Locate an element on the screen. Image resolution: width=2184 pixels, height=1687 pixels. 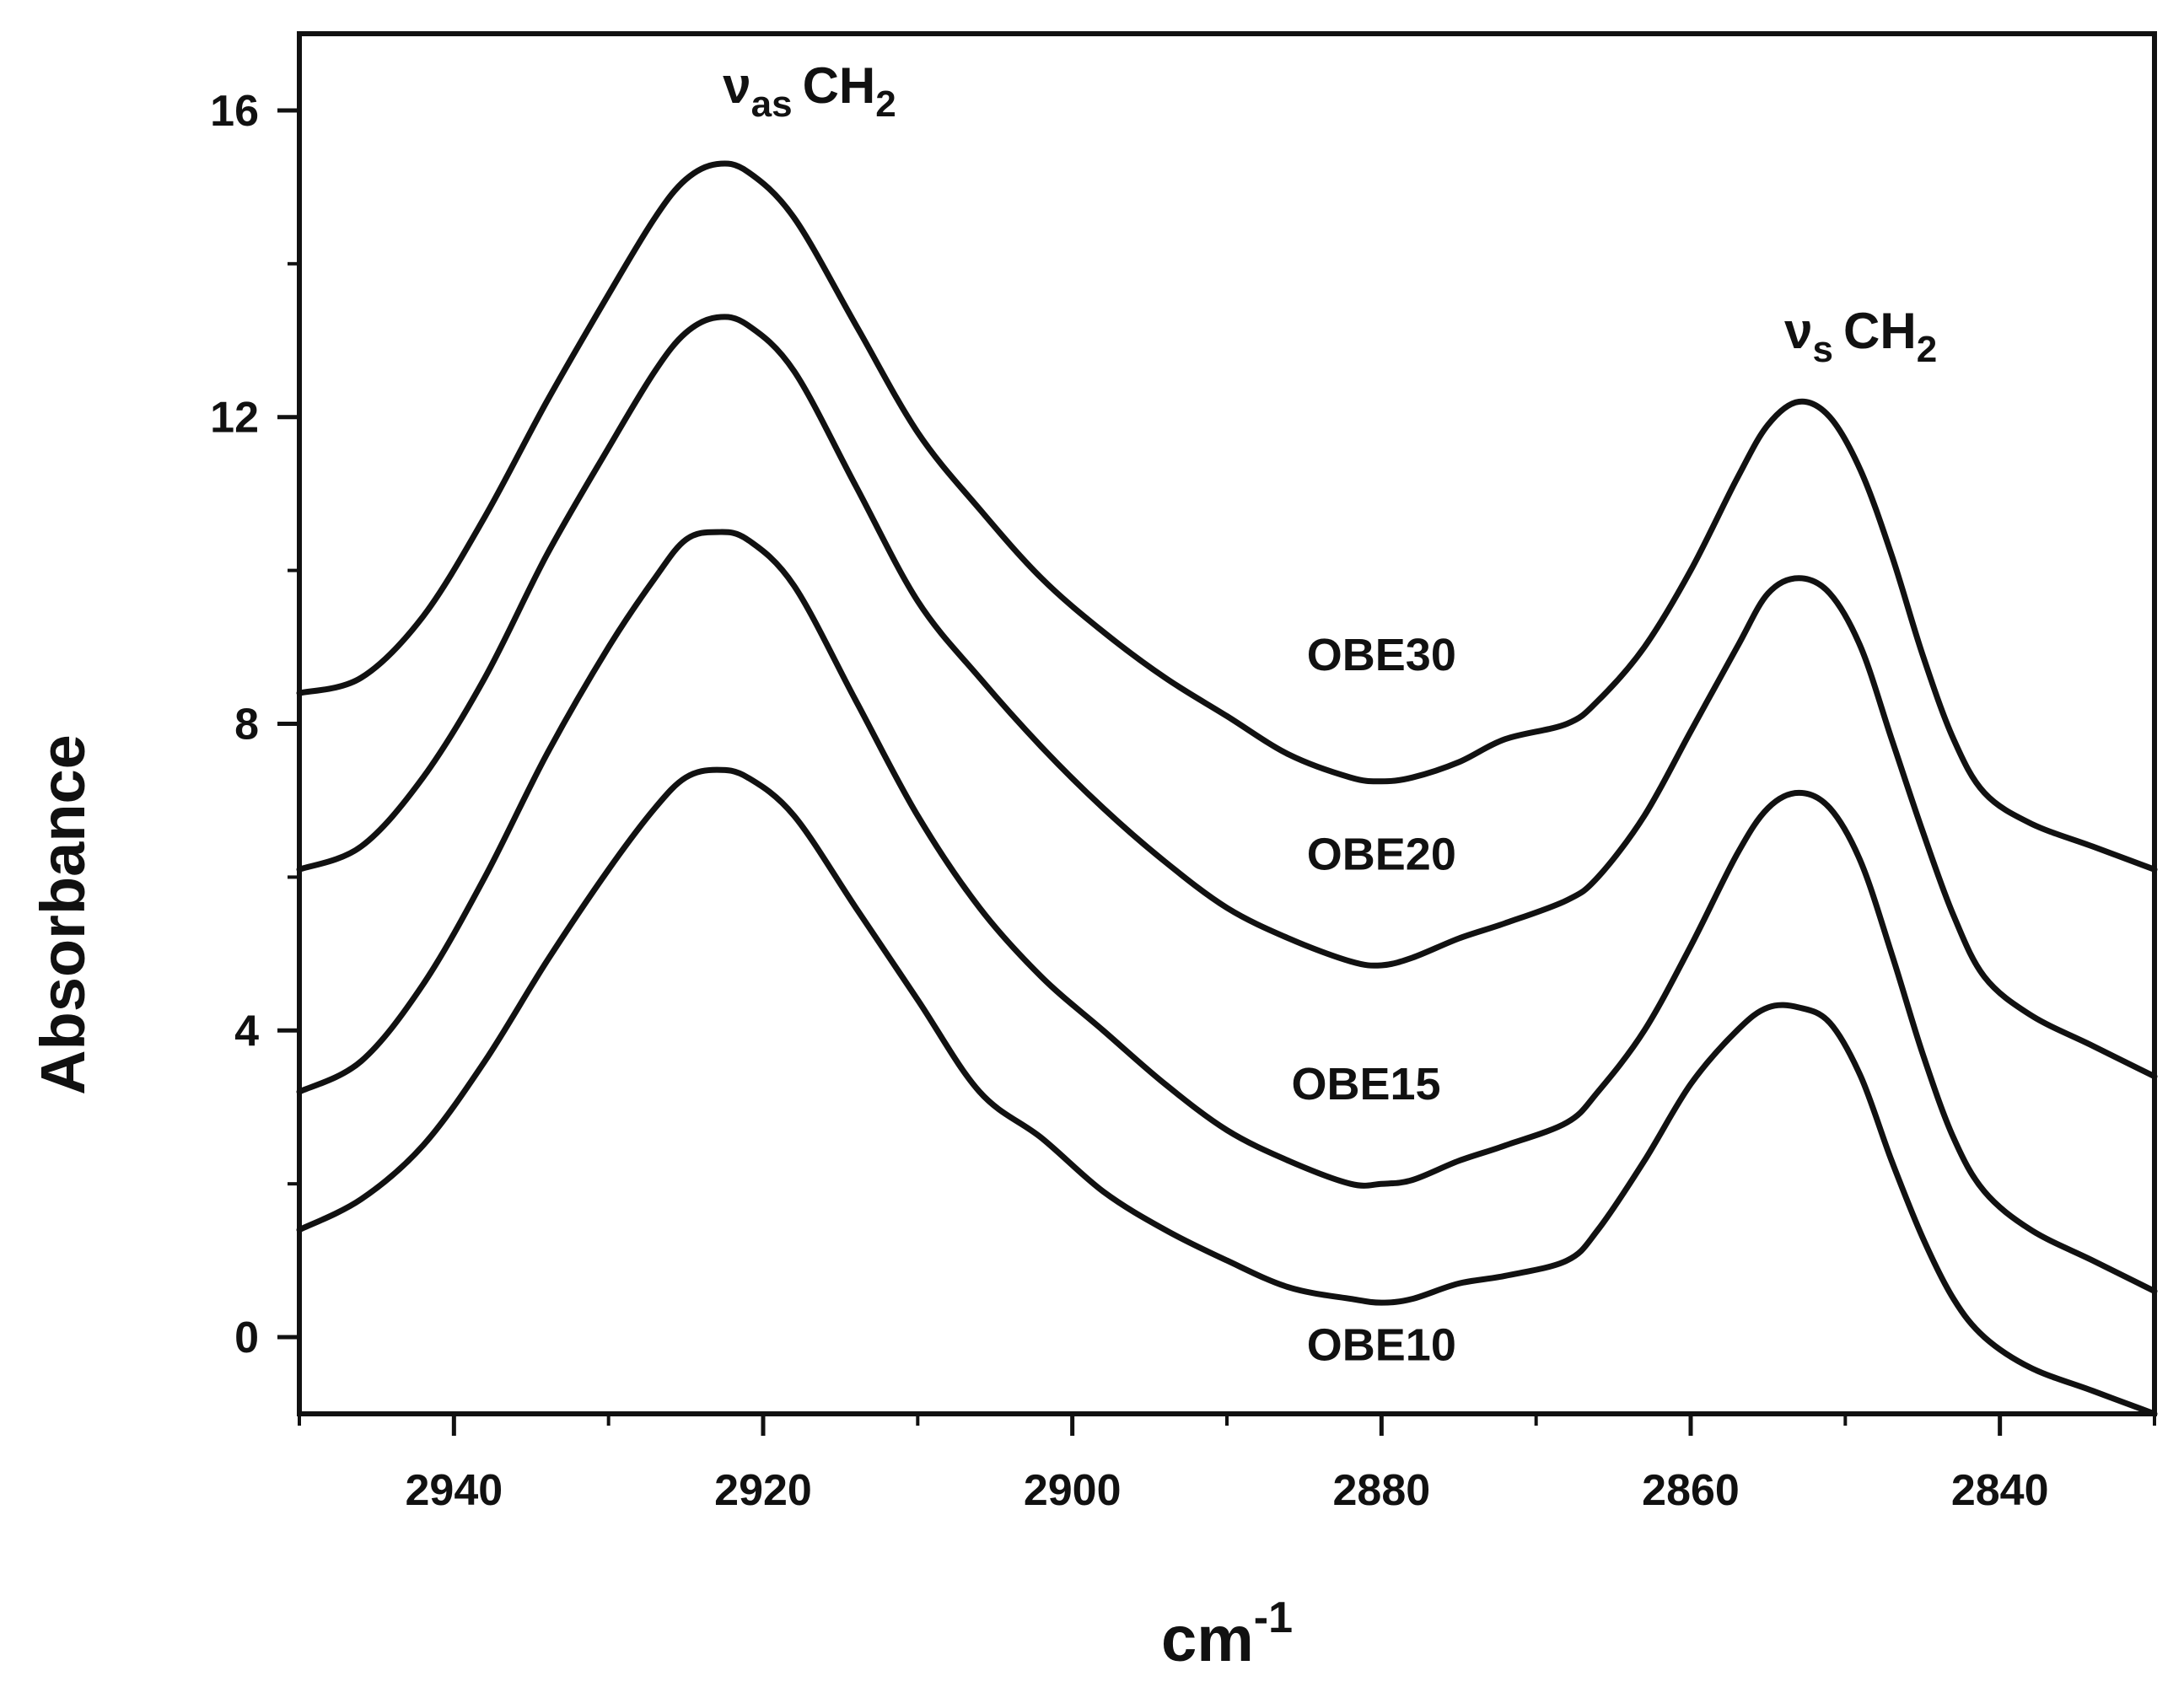
x-tick-label: 2840 is located at coordinates (2000, 1491).